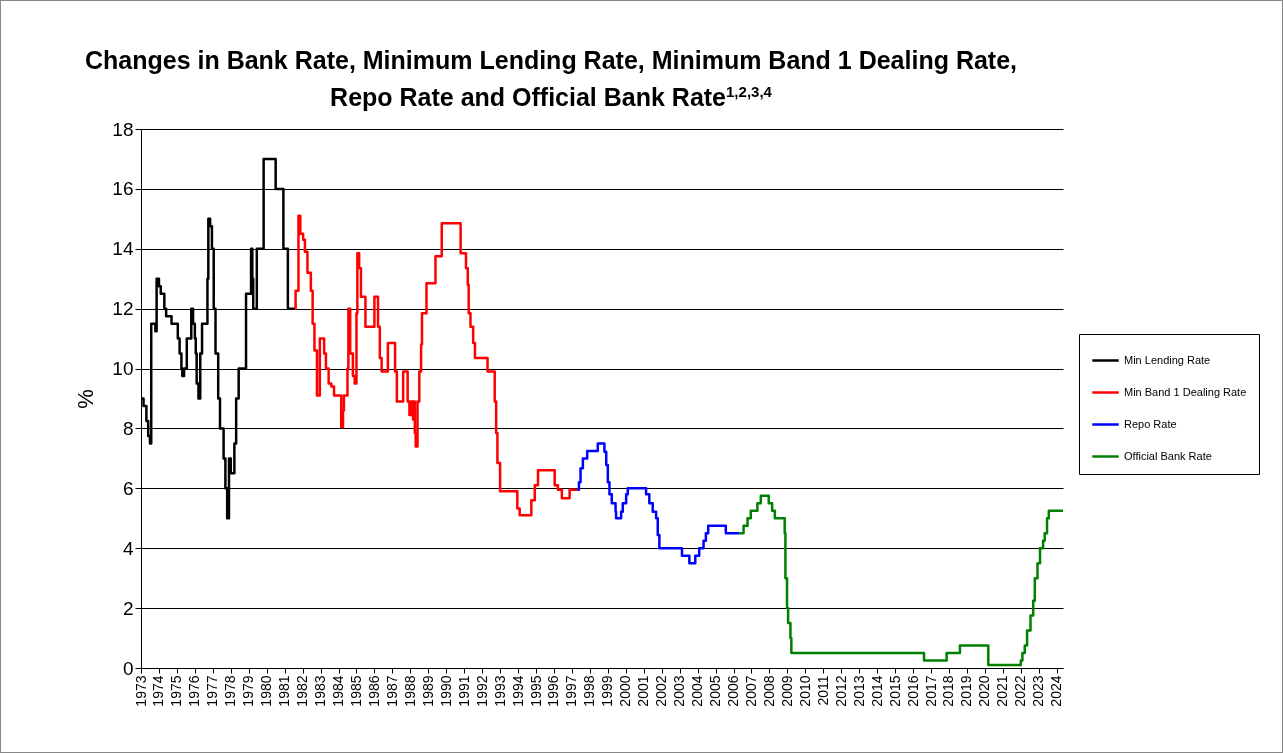 The height and width of the screenshot is (753, 1283). What do you see at coordinates (230, 691) in the screenshot?
I see `x-tick-label: 1978` at bounding box center [230, 691].